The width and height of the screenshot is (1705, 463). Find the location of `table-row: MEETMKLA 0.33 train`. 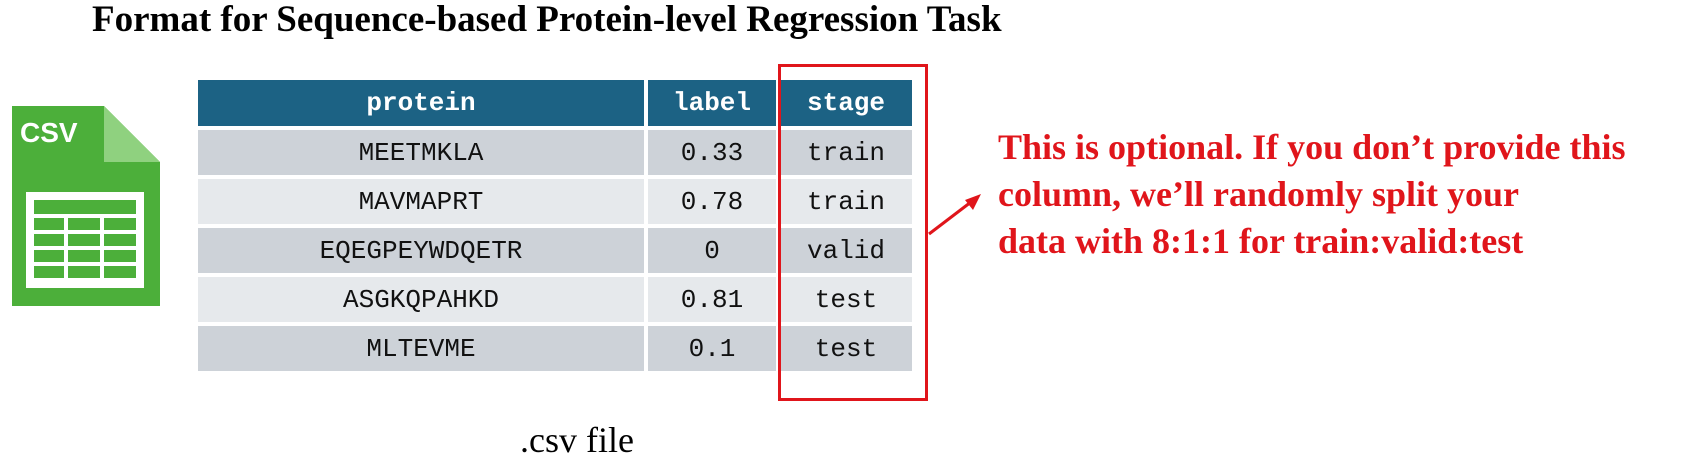

table-row: MEETMKLA 0.33 train is located at coordinates (555, 152).